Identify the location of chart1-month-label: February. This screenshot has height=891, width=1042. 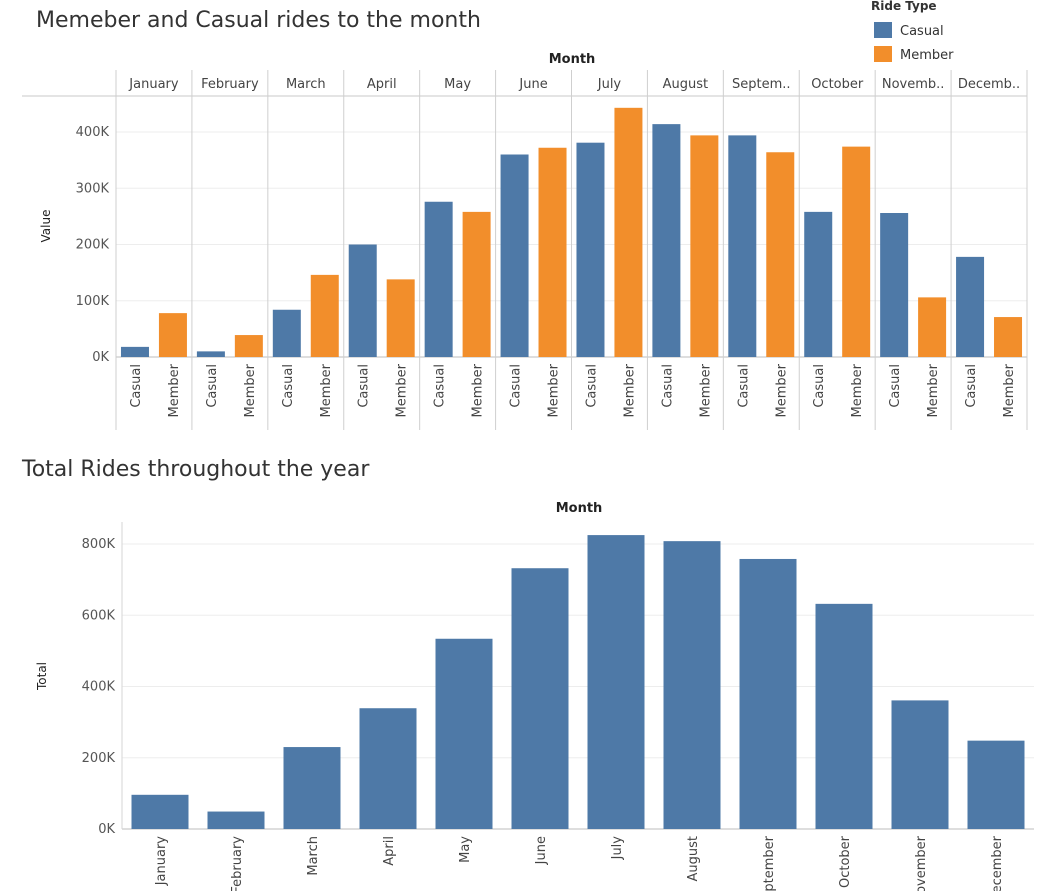
(230, 84).